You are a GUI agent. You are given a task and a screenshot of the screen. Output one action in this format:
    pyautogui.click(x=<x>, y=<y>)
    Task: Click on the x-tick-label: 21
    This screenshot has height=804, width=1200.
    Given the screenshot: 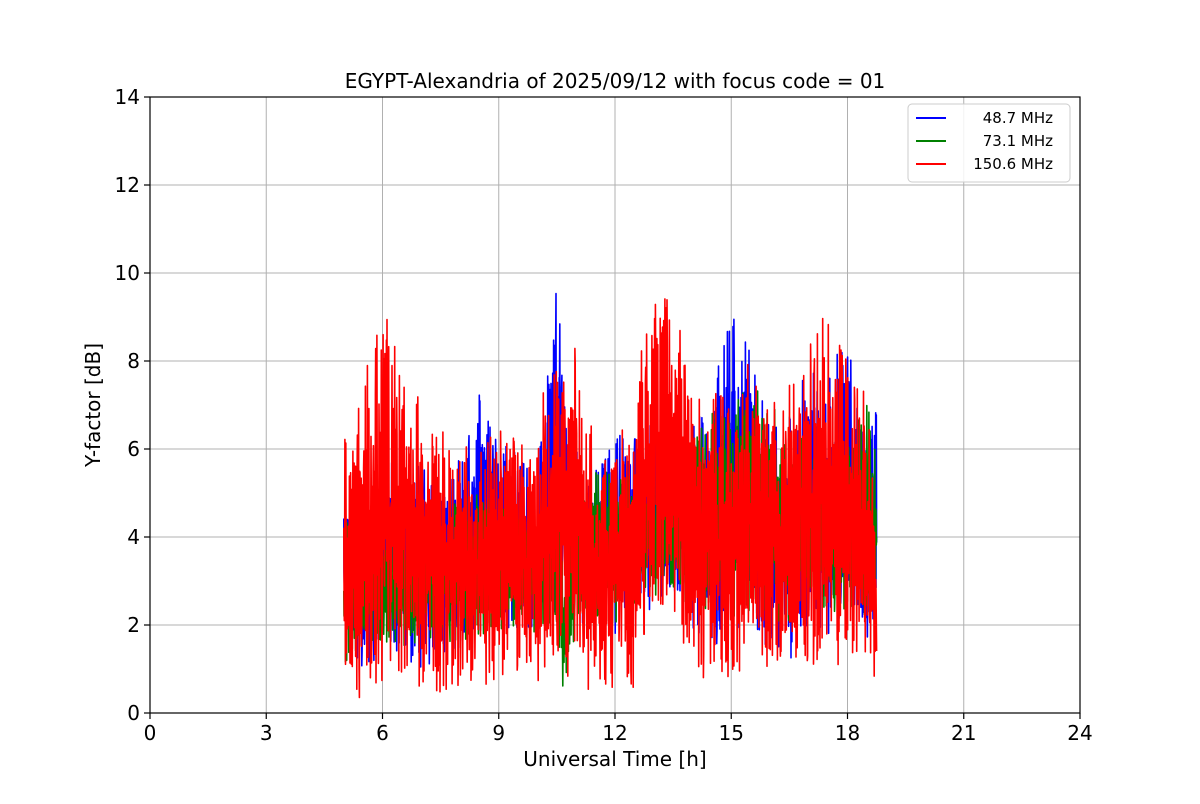 What is the action you would take?
    pyautogui.click(x=963, y=733)
    